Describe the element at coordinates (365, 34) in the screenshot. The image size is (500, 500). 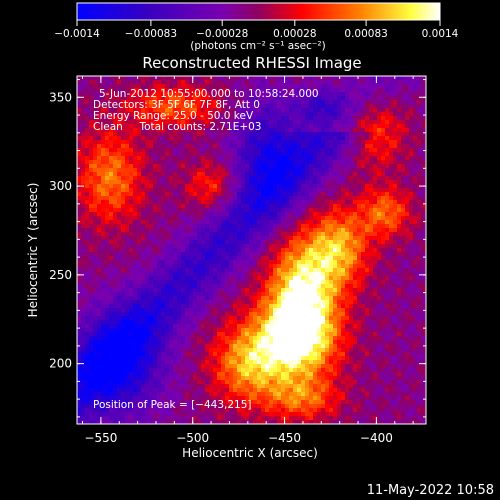
I see `colorbar-tick-label: 0.00083` at that location.